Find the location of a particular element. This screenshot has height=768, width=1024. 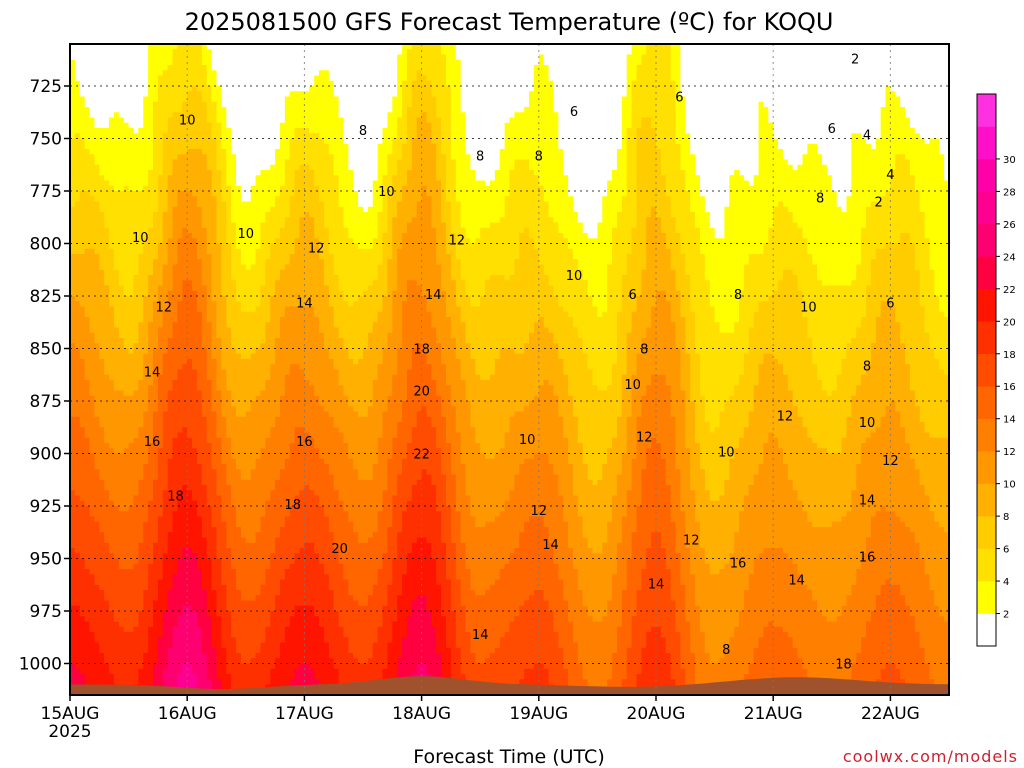

contour-label: 8 is located at coordinates (539, 156).